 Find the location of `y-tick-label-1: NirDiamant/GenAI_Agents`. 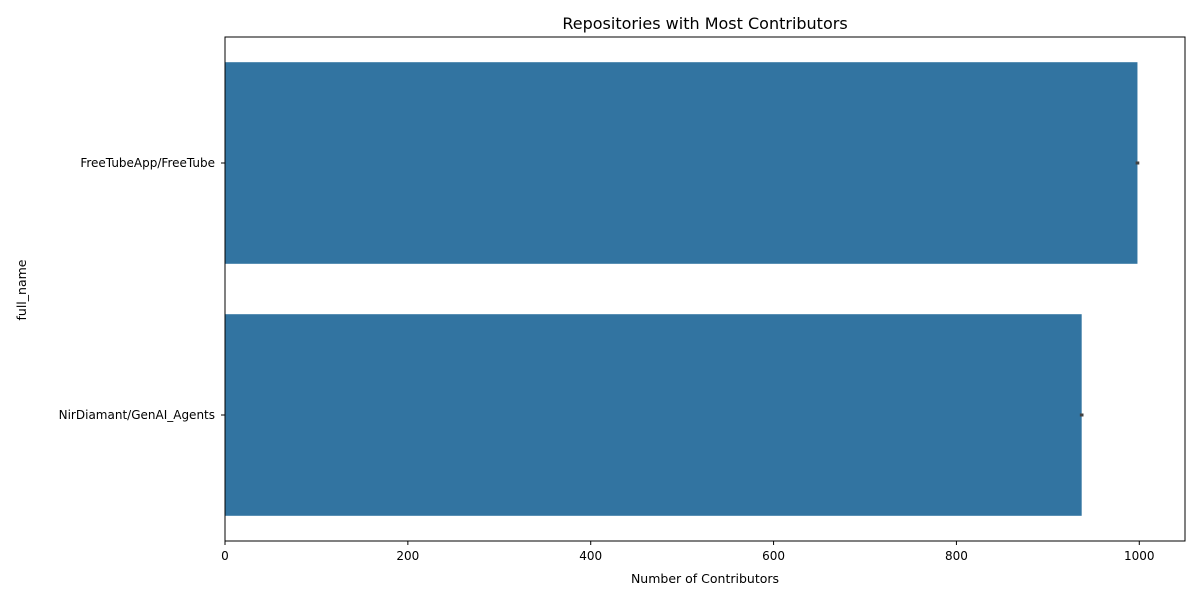

y-tick-label-1: NirDiamant/GenAI_Agents is located at coordinates (137, 415).